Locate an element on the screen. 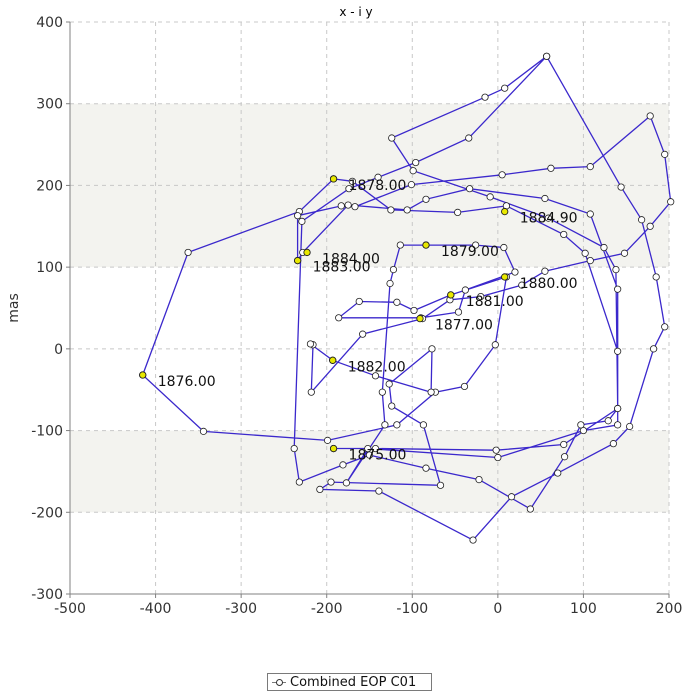 The height and width of the screenshot is (700, 700). point-label: 1880.00 is located at coordinates (549, 284).